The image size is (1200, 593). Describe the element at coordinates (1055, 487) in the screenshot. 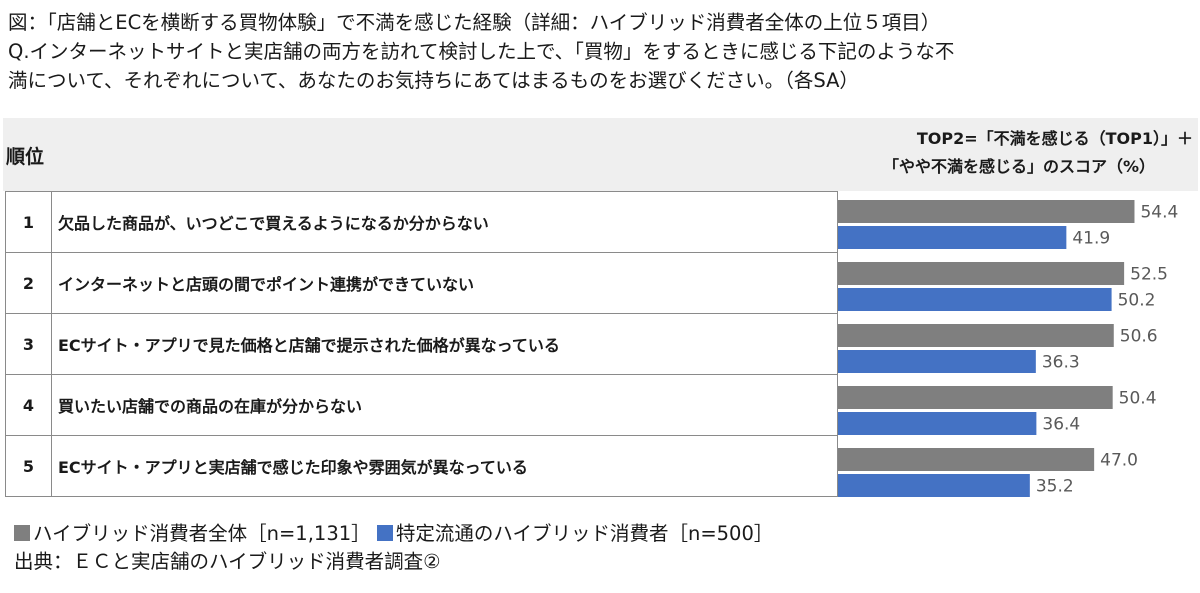

I see `value-label-specific-5: 35.2` at that location.